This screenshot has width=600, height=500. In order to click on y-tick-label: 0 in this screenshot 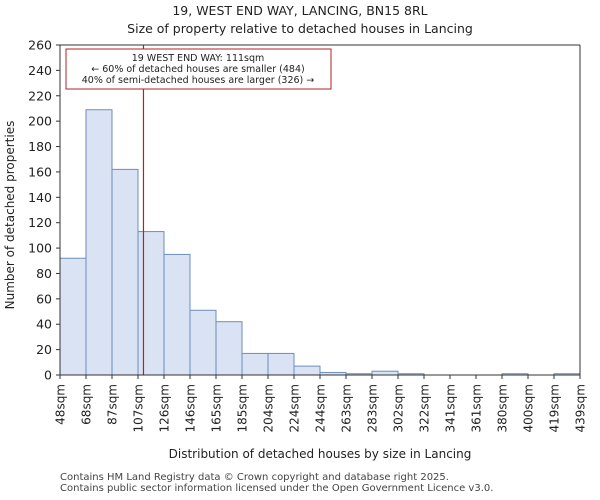, I will do `click(48, 375)`.